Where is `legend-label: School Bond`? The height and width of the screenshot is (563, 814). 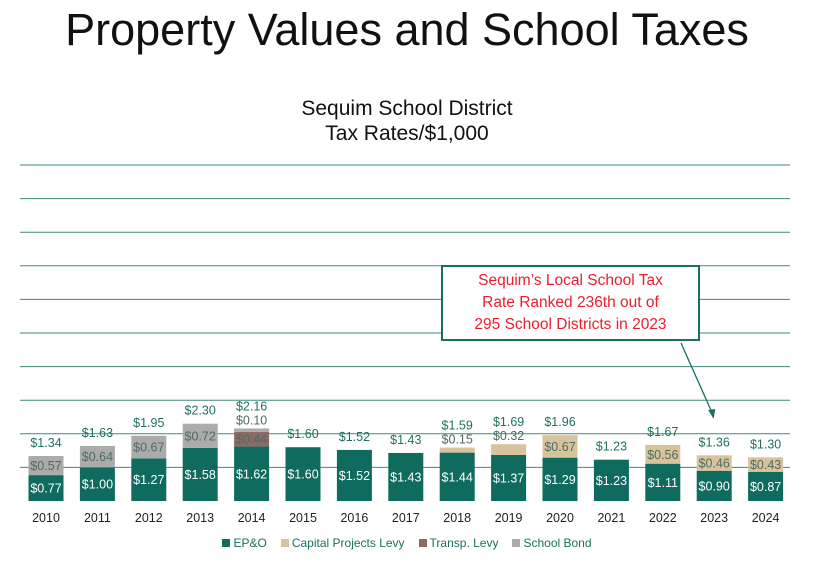
legend-label: School Bond is located at coordinates (557, 543).